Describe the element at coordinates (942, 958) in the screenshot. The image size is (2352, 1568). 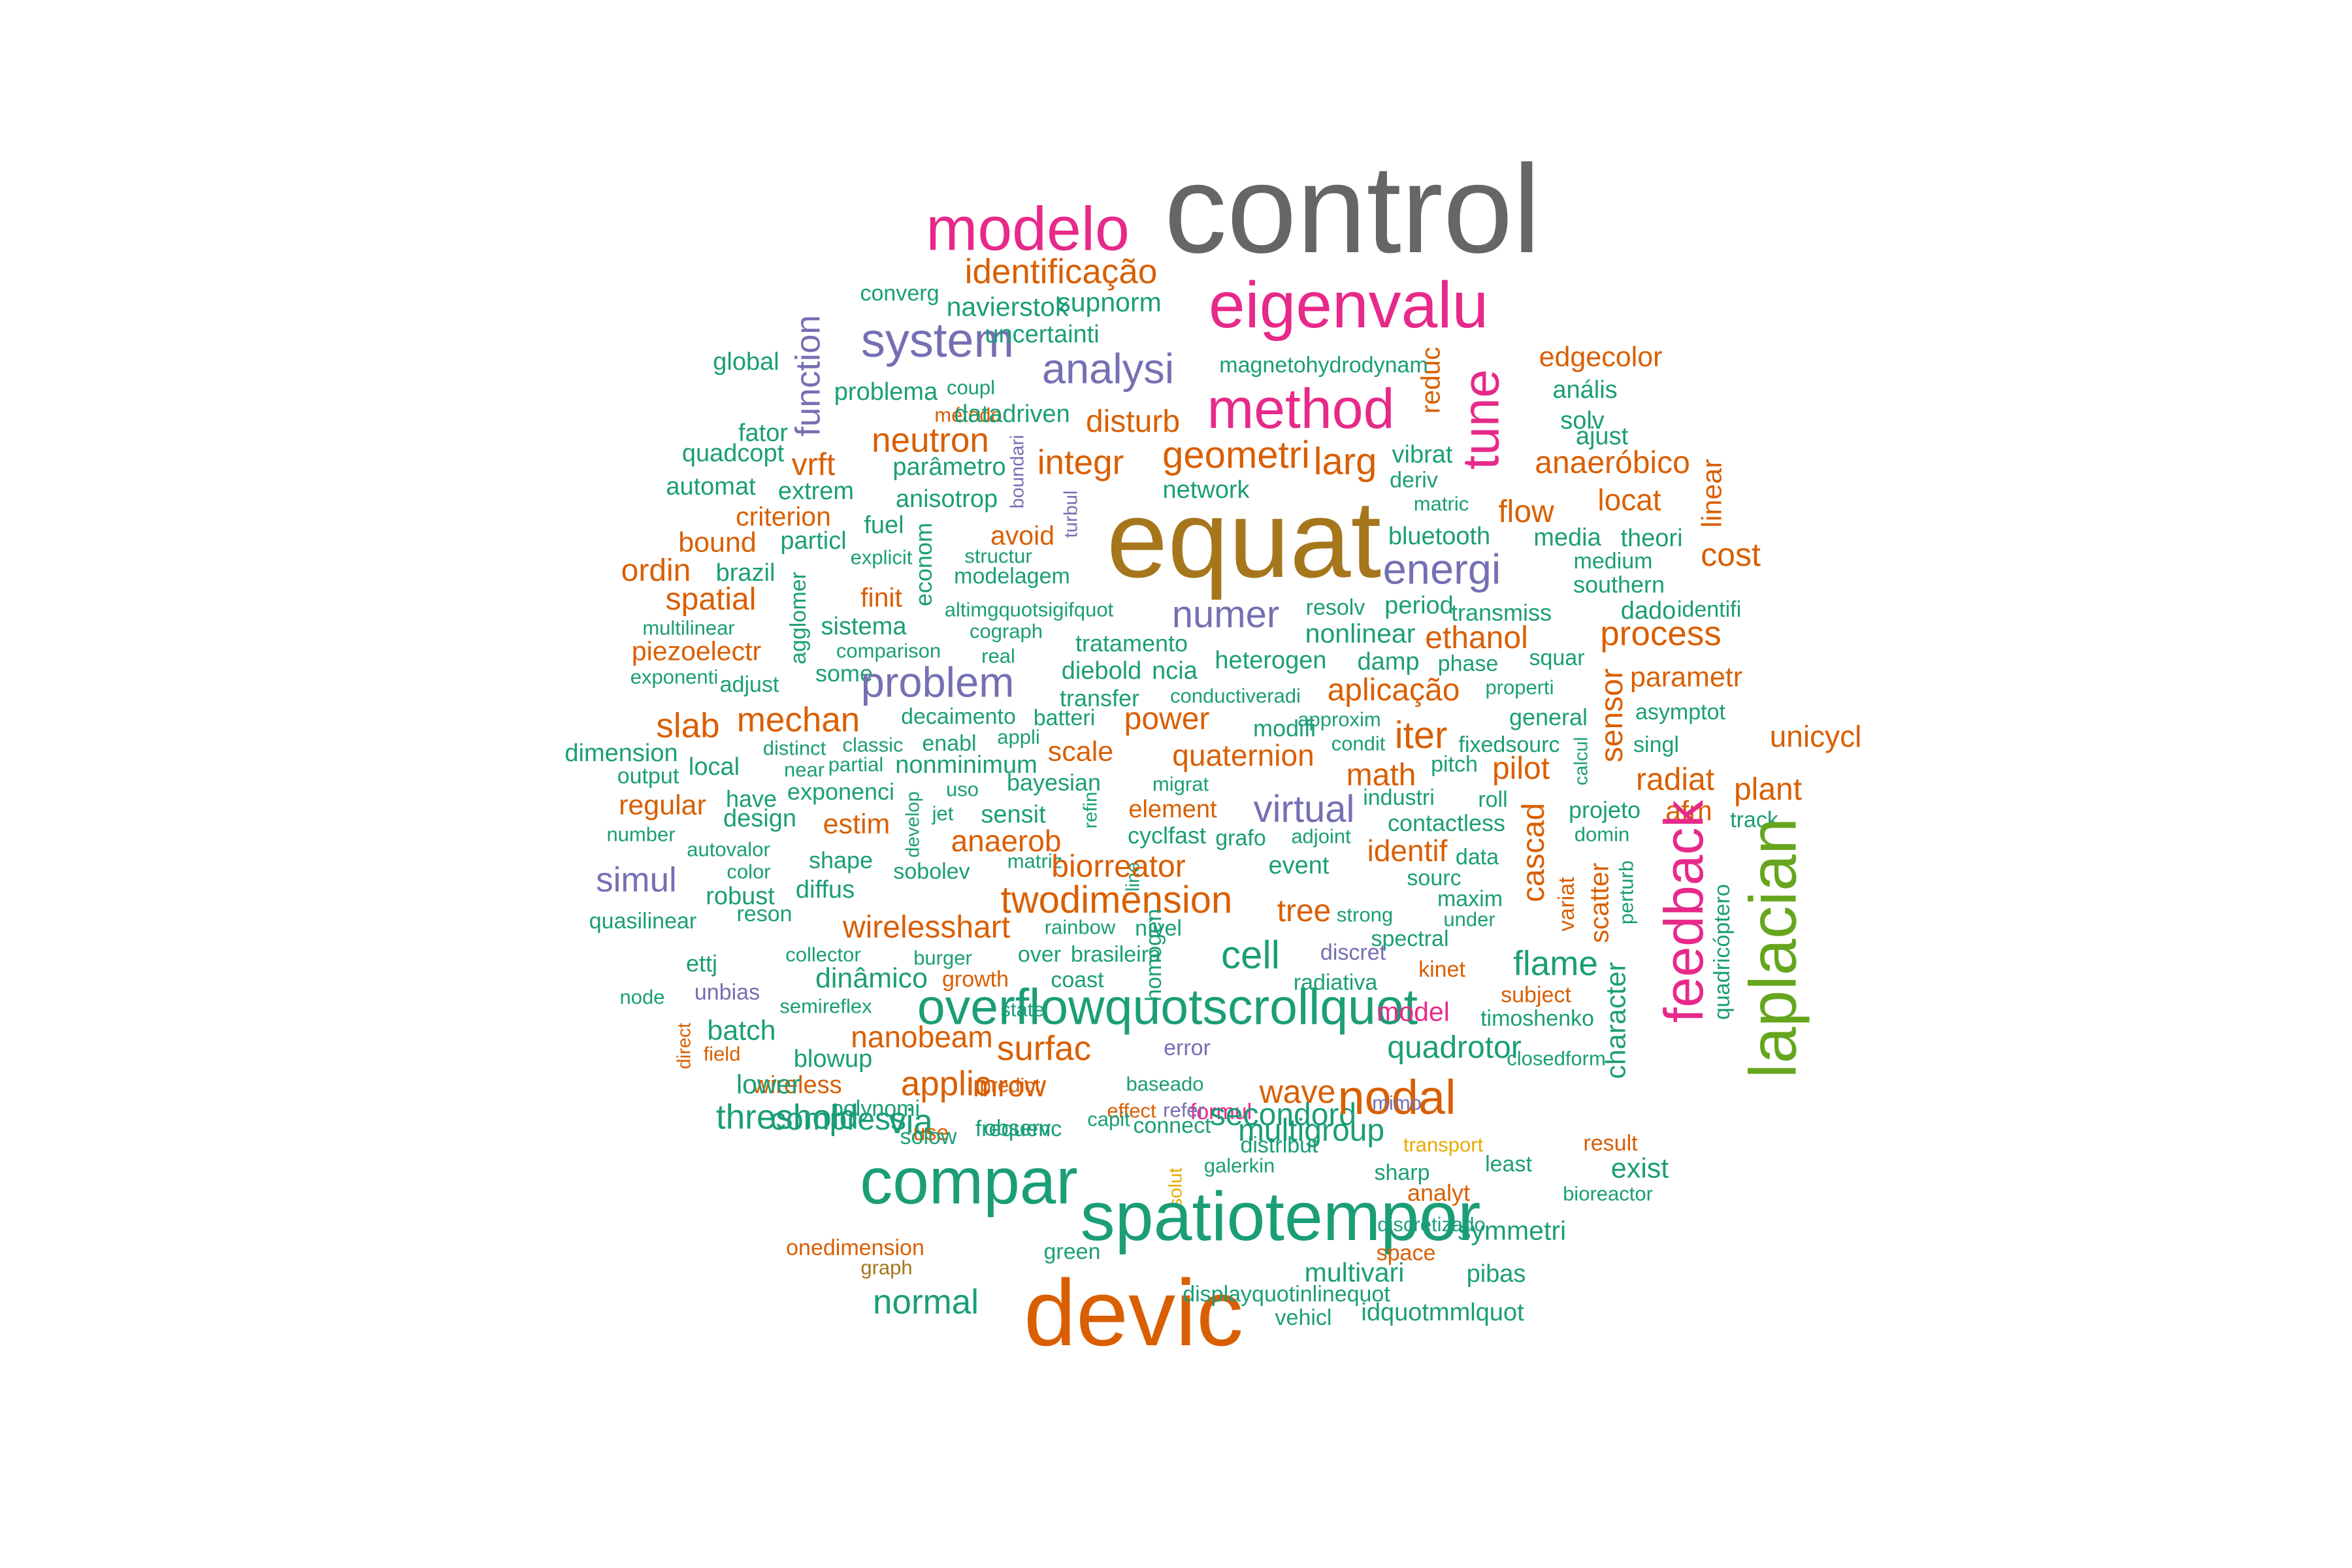
I see `word-burger: burger` at that location.